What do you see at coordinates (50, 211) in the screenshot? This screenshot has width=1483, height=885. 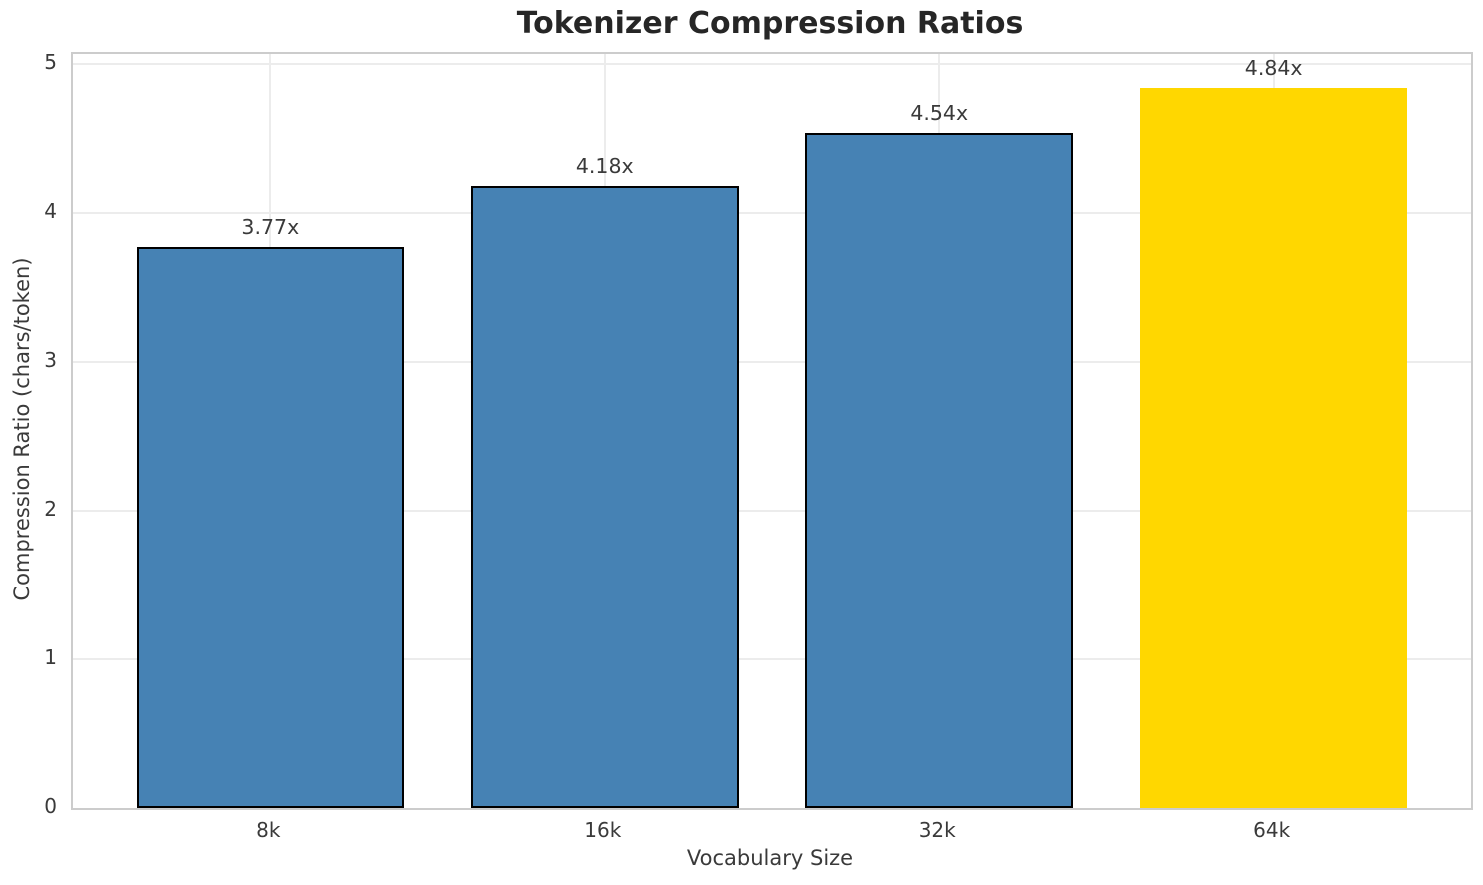 I see `y-tick-label-4: 4` at bounding box center [50, 211].